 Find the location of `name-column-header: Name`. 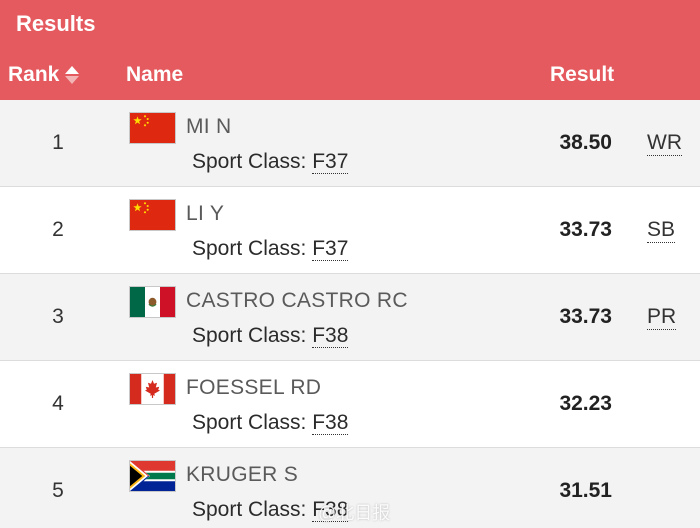

name-column-header: Name is located at coordinates (155, 74).